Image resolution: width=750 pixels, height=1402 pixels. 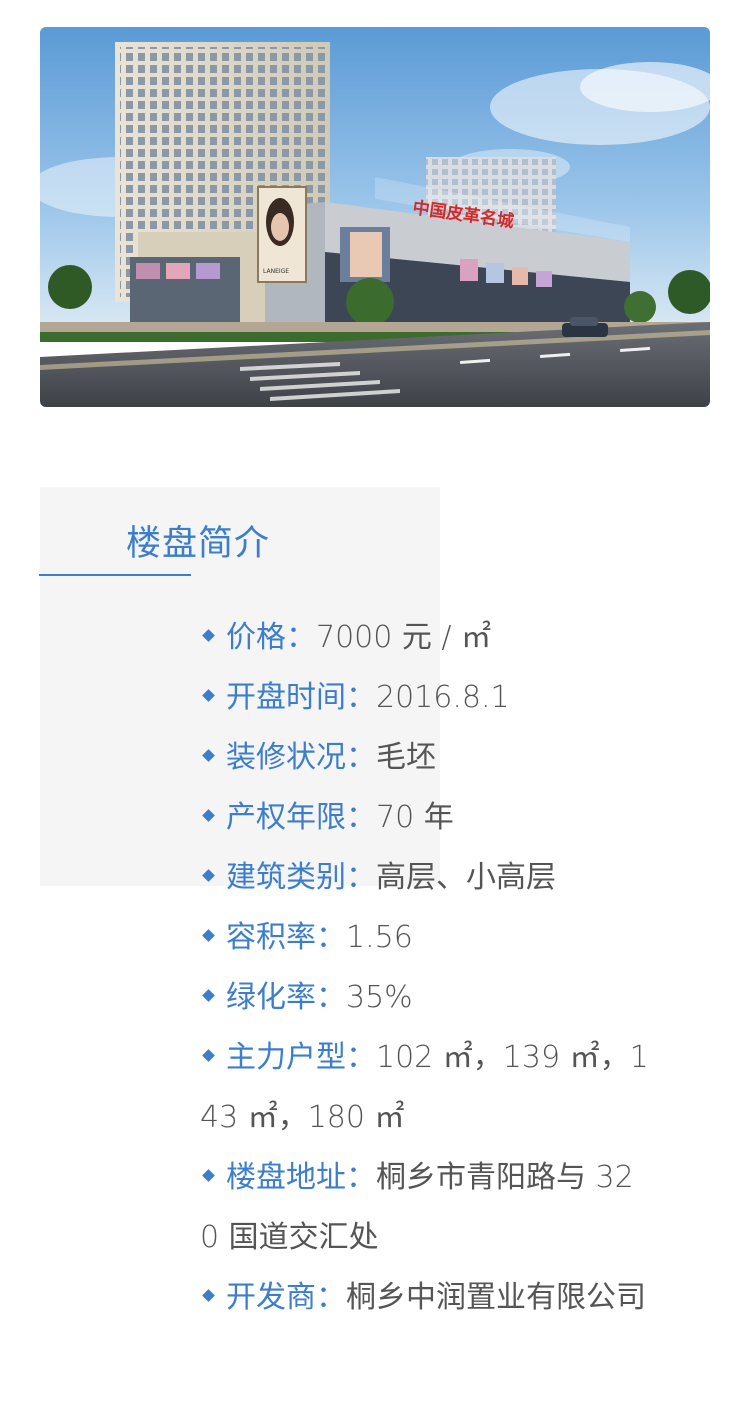 I want to click on info-item-developer: 开发商：桐乡中润置业有限公司, so click(x=425, y=1298).